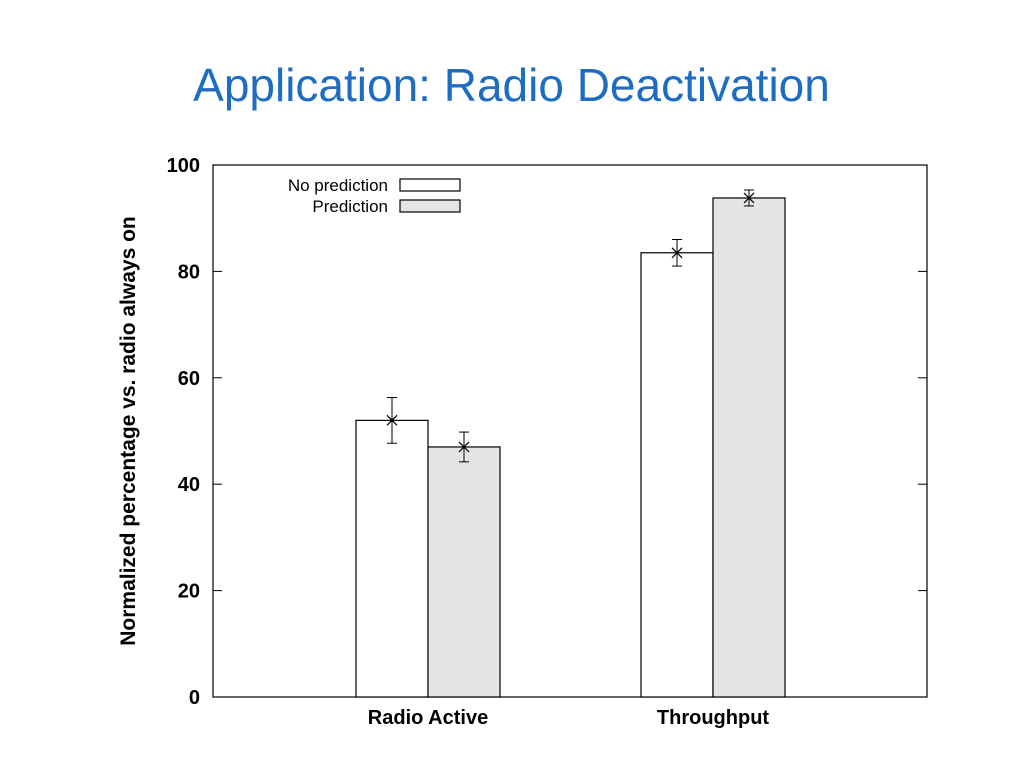  Describe the element at coordinates (183, 166) in the screenshot. I see `y-tick-label: 100` at that location.